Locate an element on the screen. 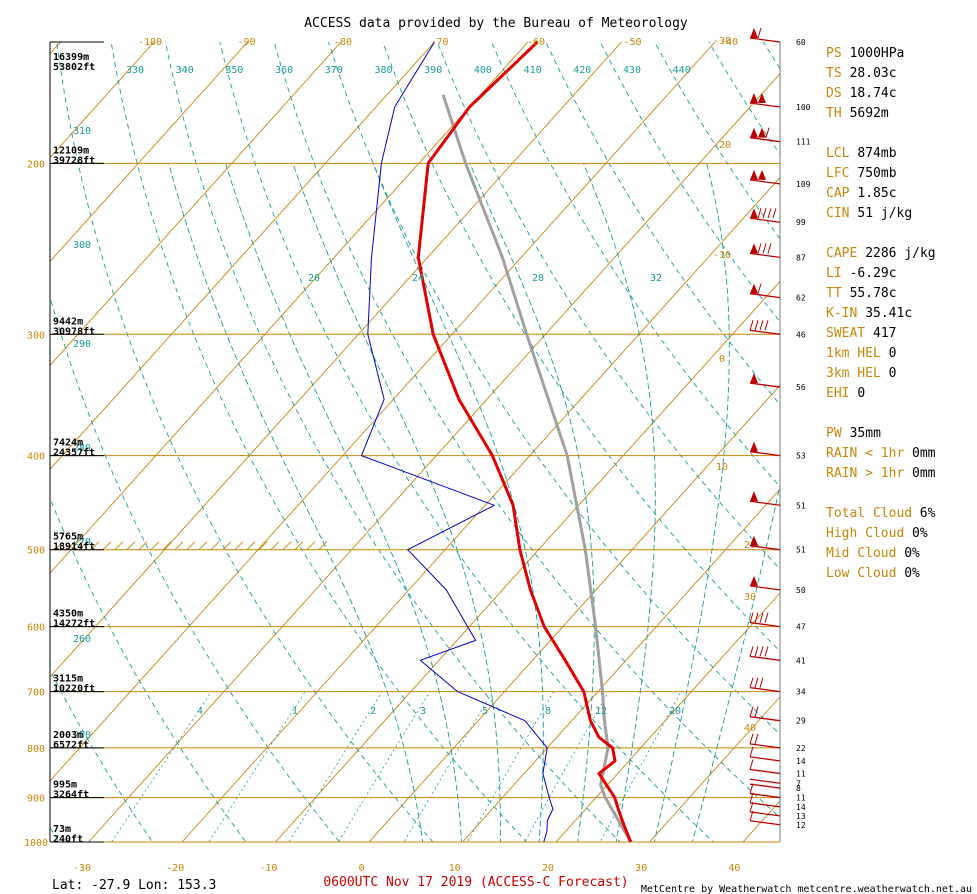 This screenshot has width=977, height=894. mixing-ratio-lines is located at coordinates (396, 766).